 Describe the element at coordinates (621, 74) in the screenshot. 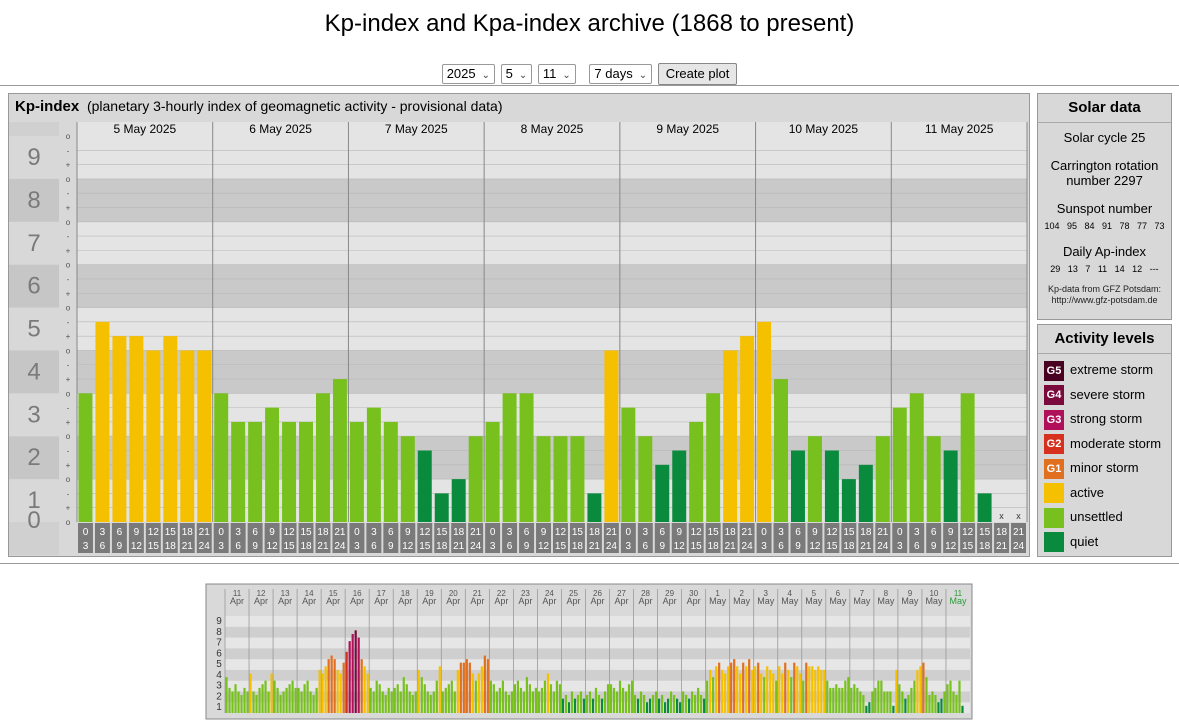

I see `range-select: 7 days ⌄` at that location.